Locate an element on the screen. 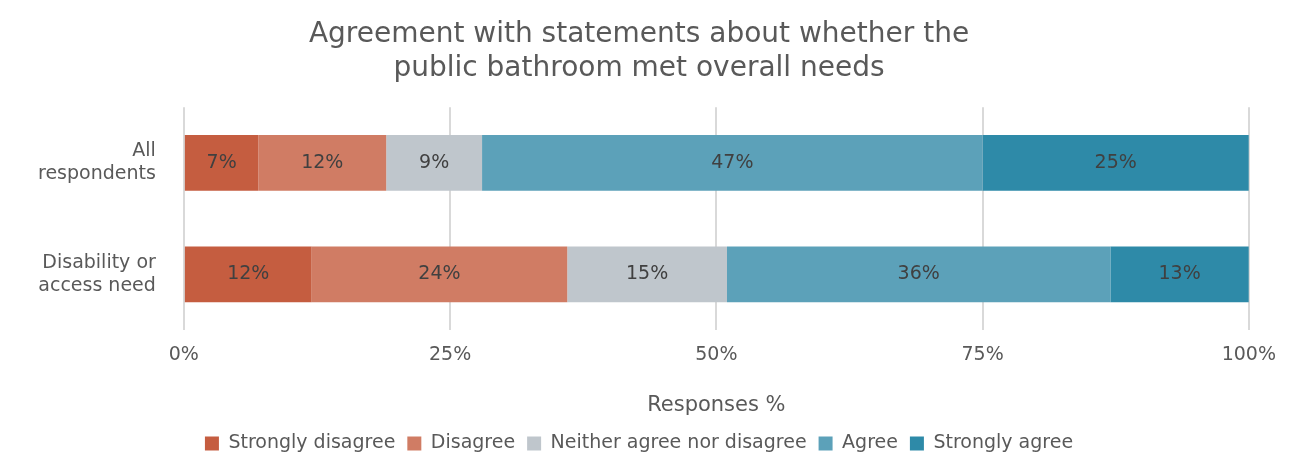  x-tick-label: 50% is located at coordinates (716, 353).